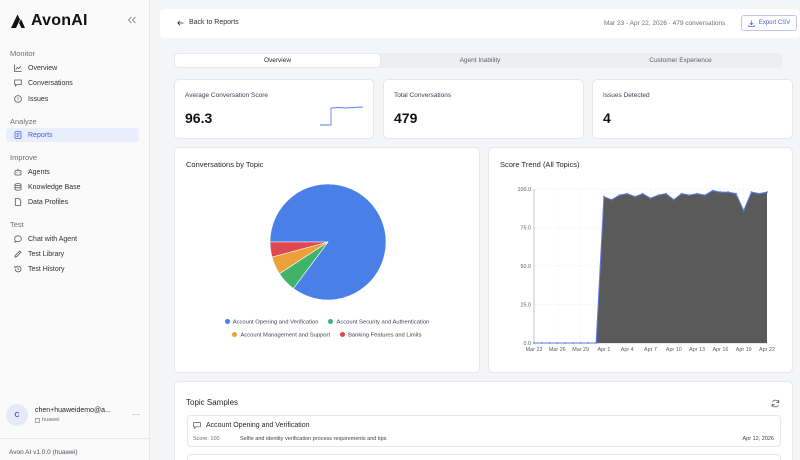 The height and width of the screenshot is (460, 800). Describe the element at coordinates (197, 425) in the screenshot. I see `message-icon` at that location.